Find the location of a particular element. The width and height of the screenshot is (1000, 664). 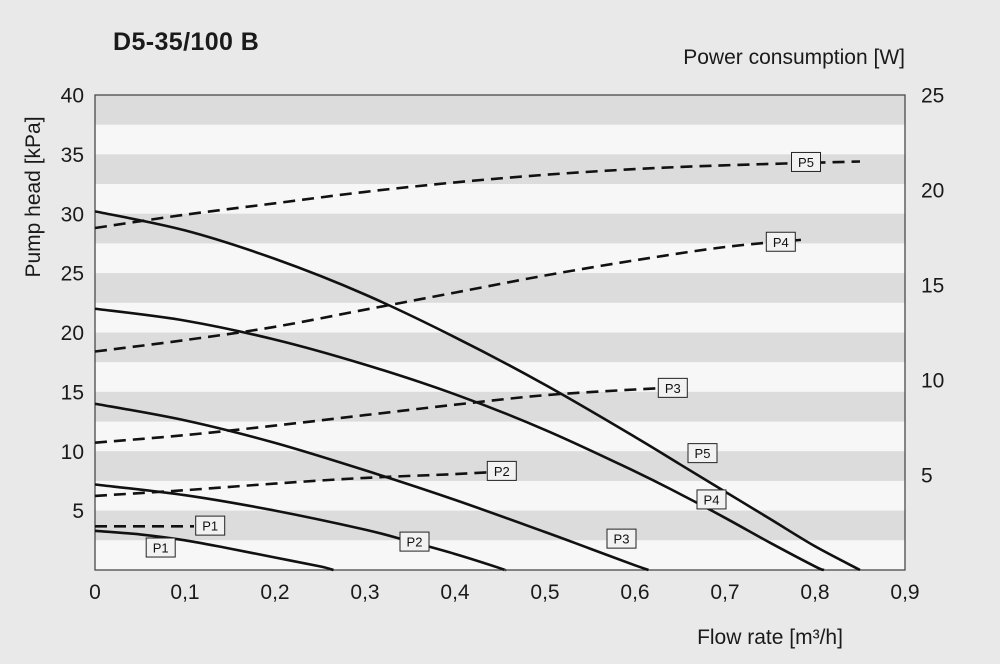

y-left-tick-label: 5 is located at coordinates (78, 511).